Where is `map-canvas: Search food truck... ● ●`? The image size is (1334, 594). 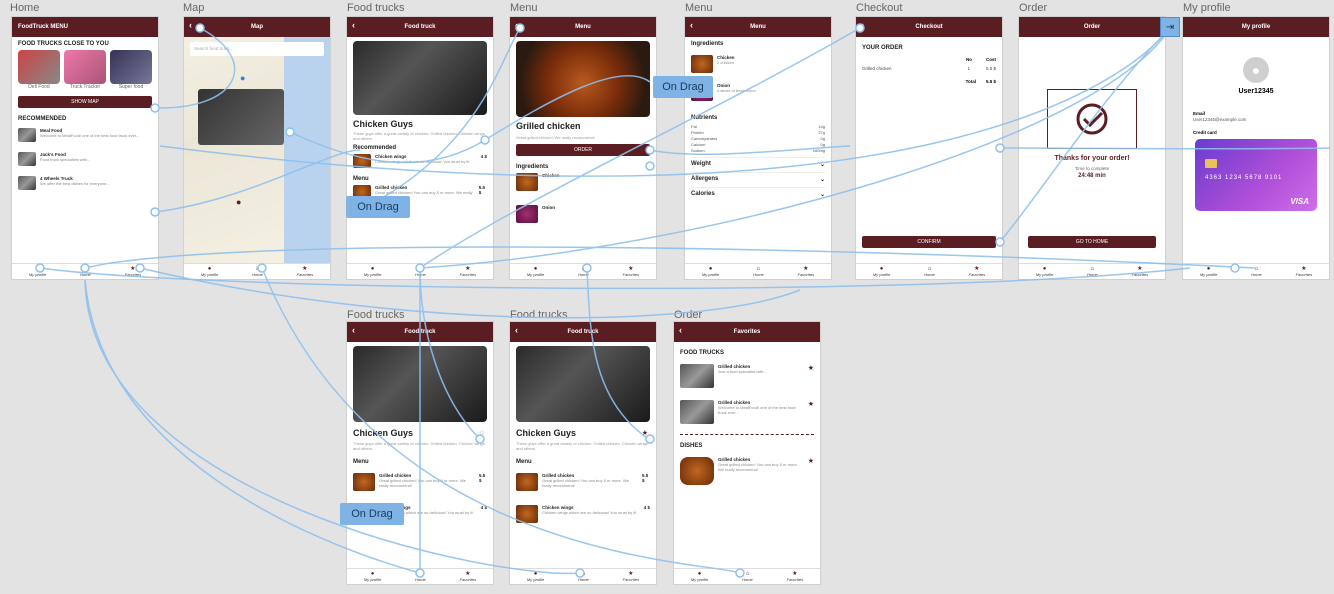 map-canvas: Search food truck... ● ● is located at coordinates (257, 150).